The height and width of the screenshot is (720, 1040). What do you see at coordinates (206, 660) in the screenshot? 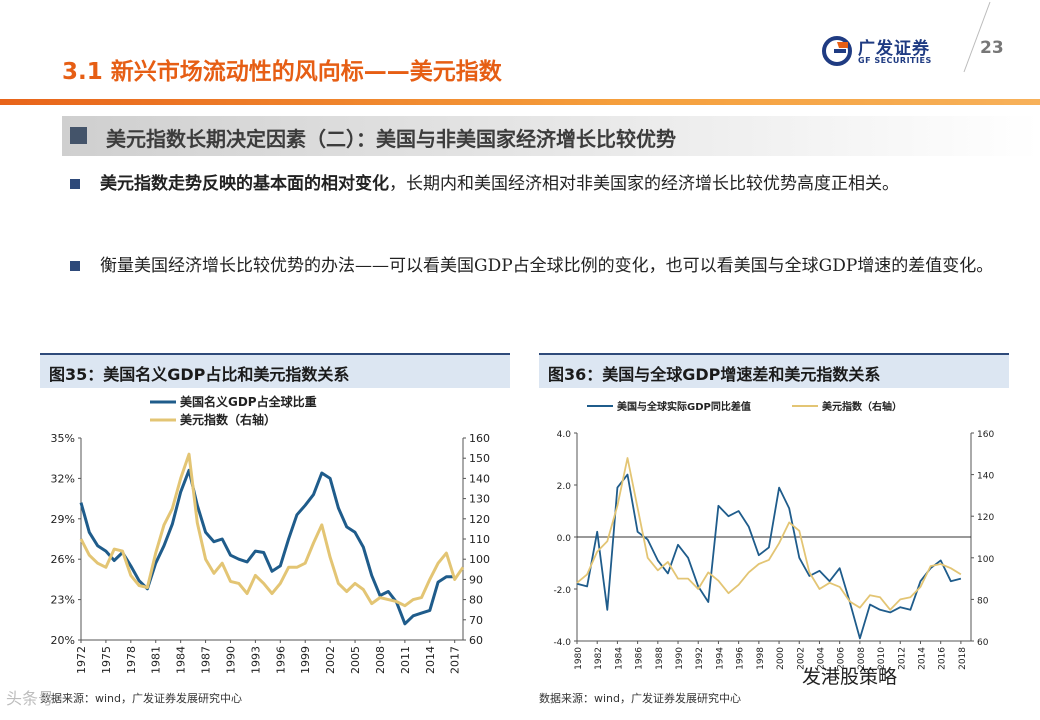
I see `x-tick-label: 1987` at bounding box center [206, 660].